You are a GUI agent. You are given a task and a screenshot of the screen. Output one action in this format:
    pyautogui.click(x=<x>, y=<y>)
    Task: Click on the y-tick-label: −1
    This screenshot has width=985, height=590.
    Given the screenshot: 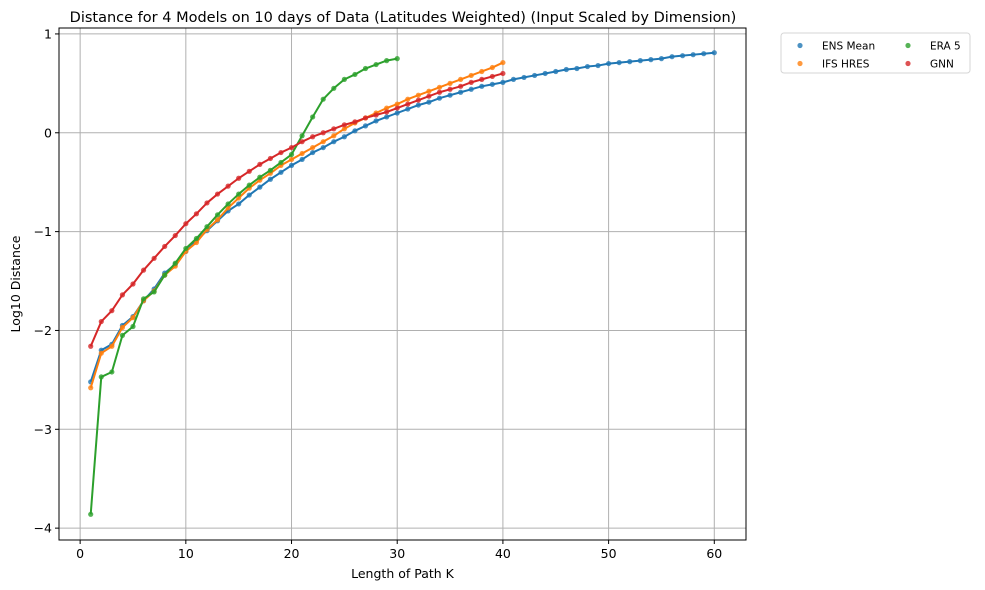 What is the action you would take?
    pyautogui.click(x=43, y=231)
    